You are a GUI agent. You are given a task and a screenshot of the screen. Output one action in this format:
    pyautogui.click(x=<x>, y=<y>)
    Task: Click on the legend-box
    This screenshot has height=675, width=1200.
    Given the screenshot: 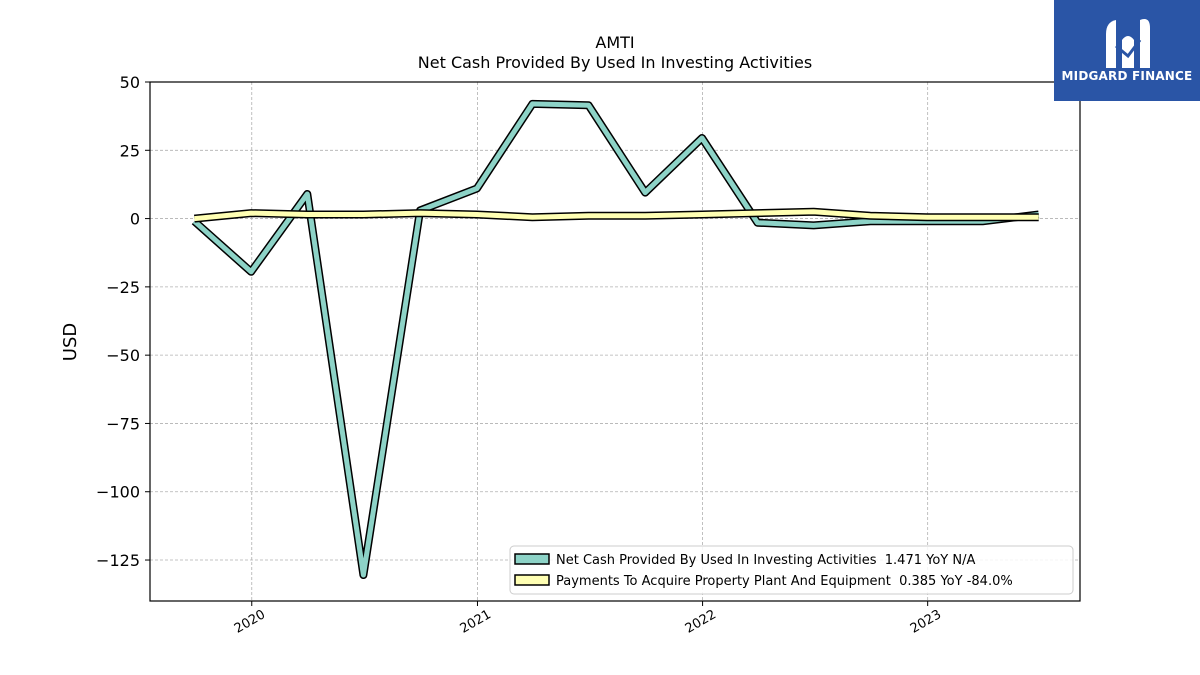 What is the action you would take?
    pyautogui.click(x=791, y=570)
    